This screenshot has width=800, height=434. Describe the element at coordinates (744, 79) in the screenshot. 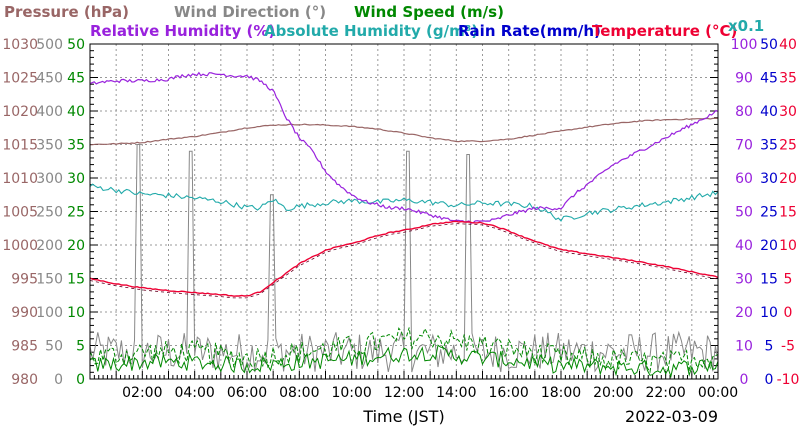

I see `y-tick-humidity: 90` at that location.